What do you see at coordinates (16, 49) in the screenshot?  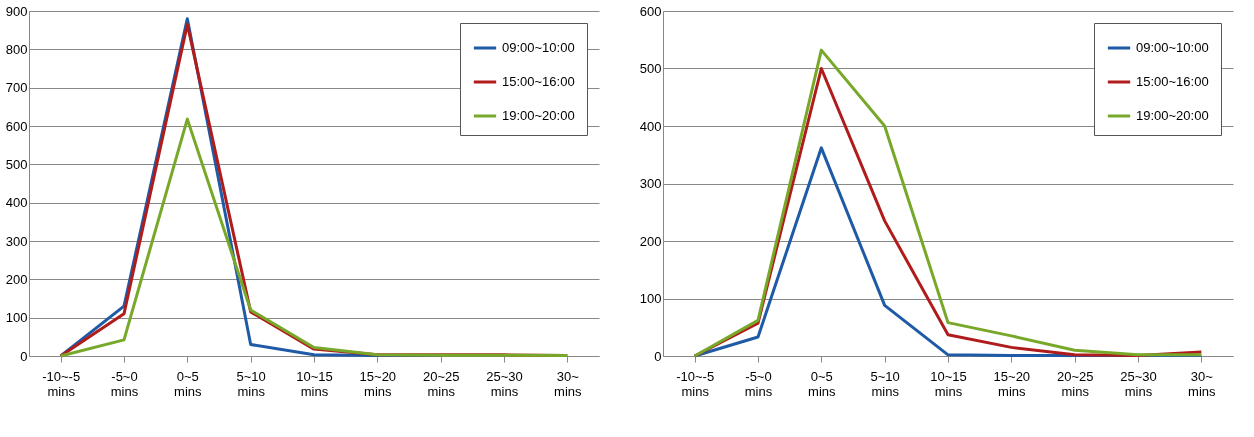 I see `y-tick-label: 800` at bounding box center [16, 49].